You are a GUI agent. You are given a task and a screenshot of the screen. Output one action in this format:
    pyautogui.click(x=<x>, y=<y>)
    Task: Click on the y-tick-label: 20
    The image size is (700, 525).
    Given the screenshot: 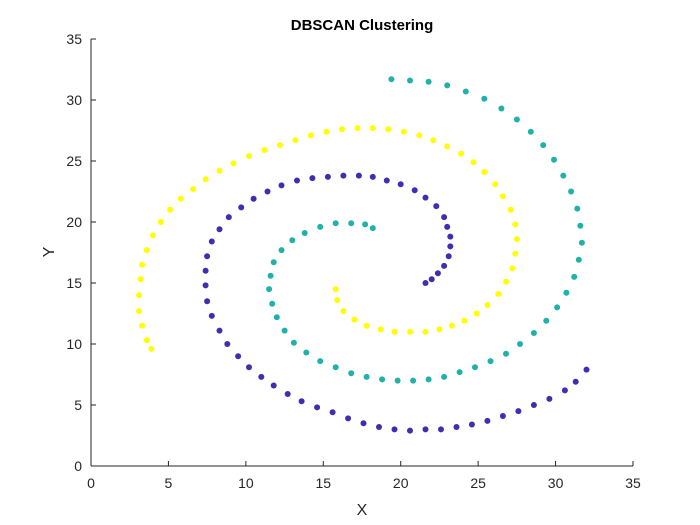 What is the action you would take?
    pyautogui.click(x=74, y=222)
    